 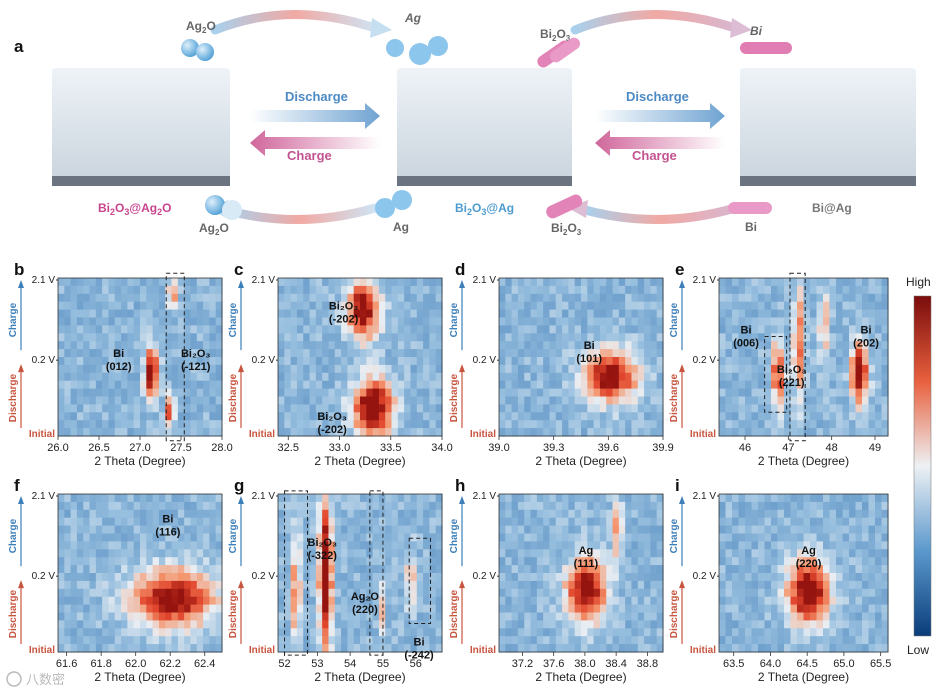 What do you see at coordinates (788, 448) in the screenshot?
I see `x-tick-label: 47` at bounding box center [788, 448].